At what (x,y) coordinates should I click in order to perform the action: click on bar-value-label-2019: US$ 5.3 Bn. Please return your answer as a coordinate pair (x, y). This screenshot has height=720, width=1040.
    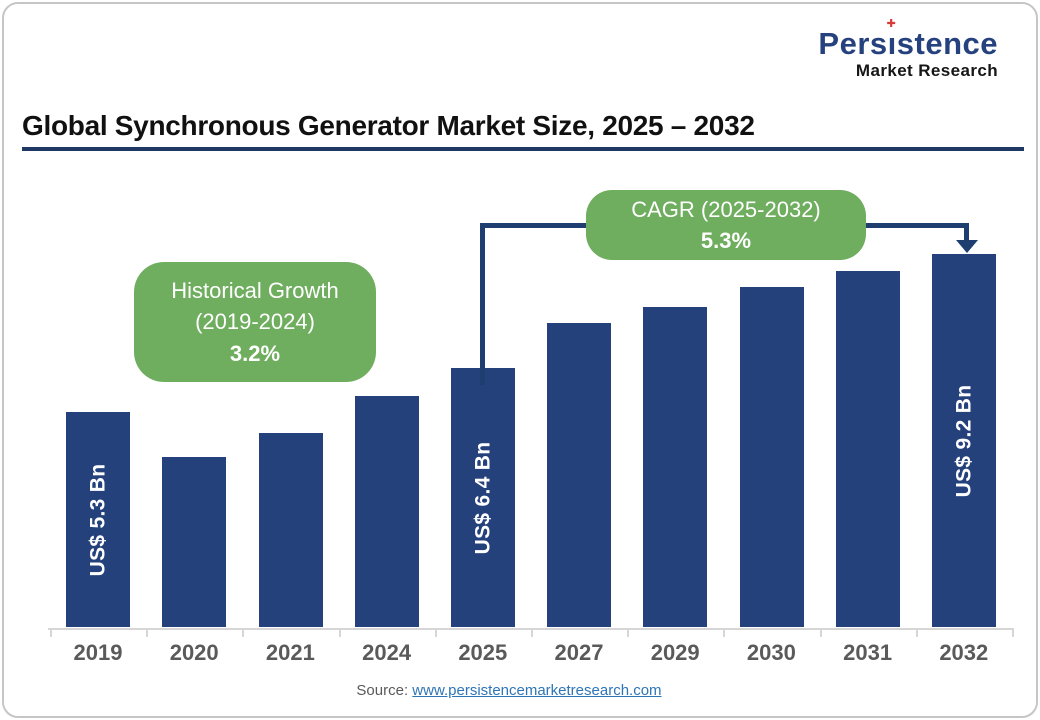
    Looking at the image, I should click on (98, 519).